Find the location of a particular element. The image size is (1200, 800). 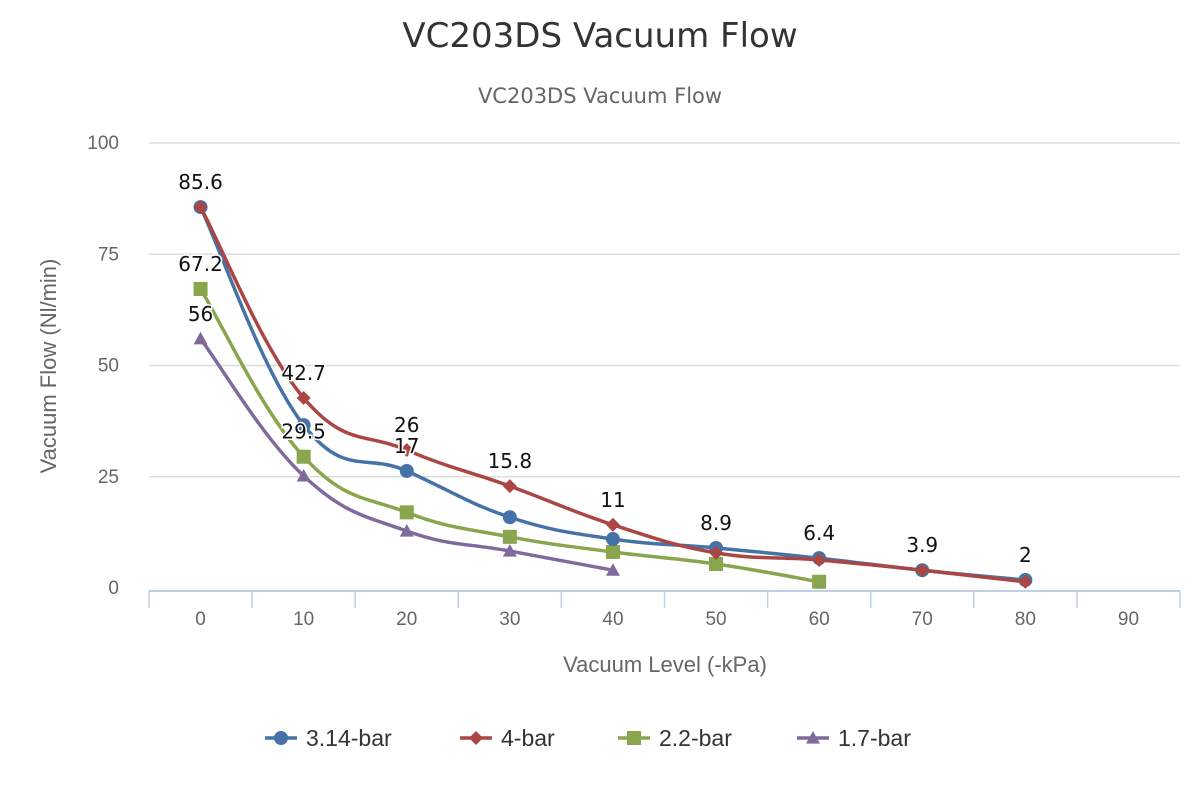

y-axis-label: Vacuum Flow (Nl/min) is located at coordinates (48, 366).